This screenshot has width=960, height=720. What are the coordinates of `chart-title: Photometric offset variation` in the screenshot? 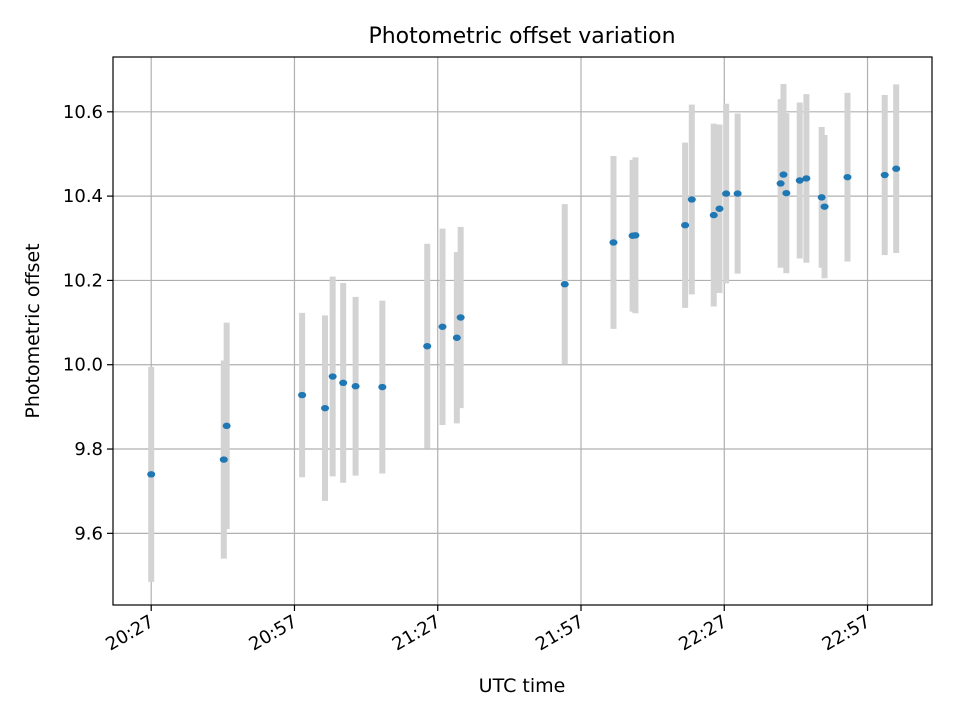 It's located at (521, 36).